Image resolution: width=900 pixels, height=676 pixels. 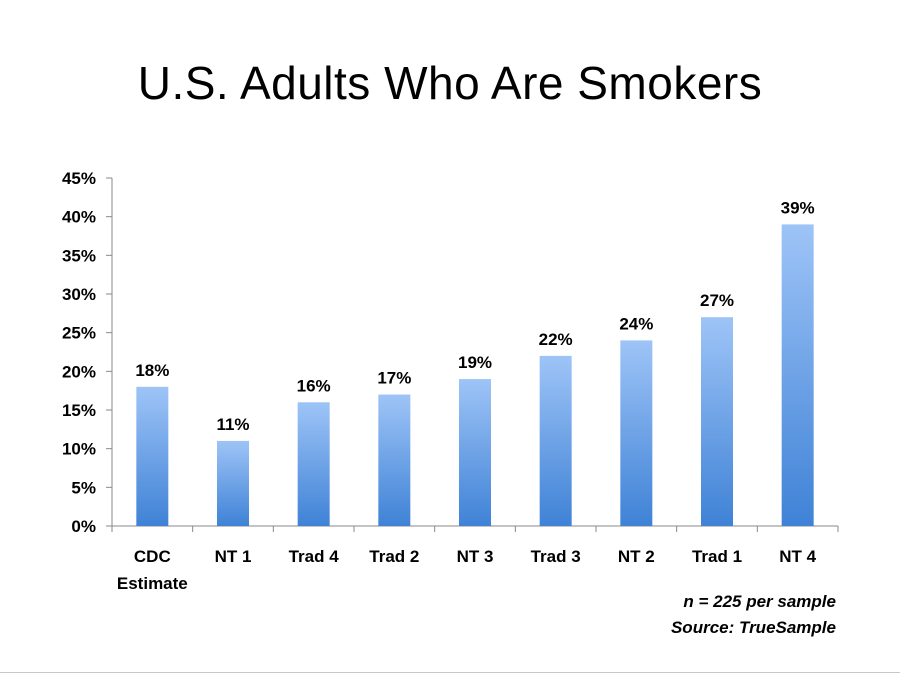 What do you see at coordinates (450, 83) in the screenshot?
I see `chart-title: U.S. Adults Who Are Smokers` at bounding box center [450, 83].